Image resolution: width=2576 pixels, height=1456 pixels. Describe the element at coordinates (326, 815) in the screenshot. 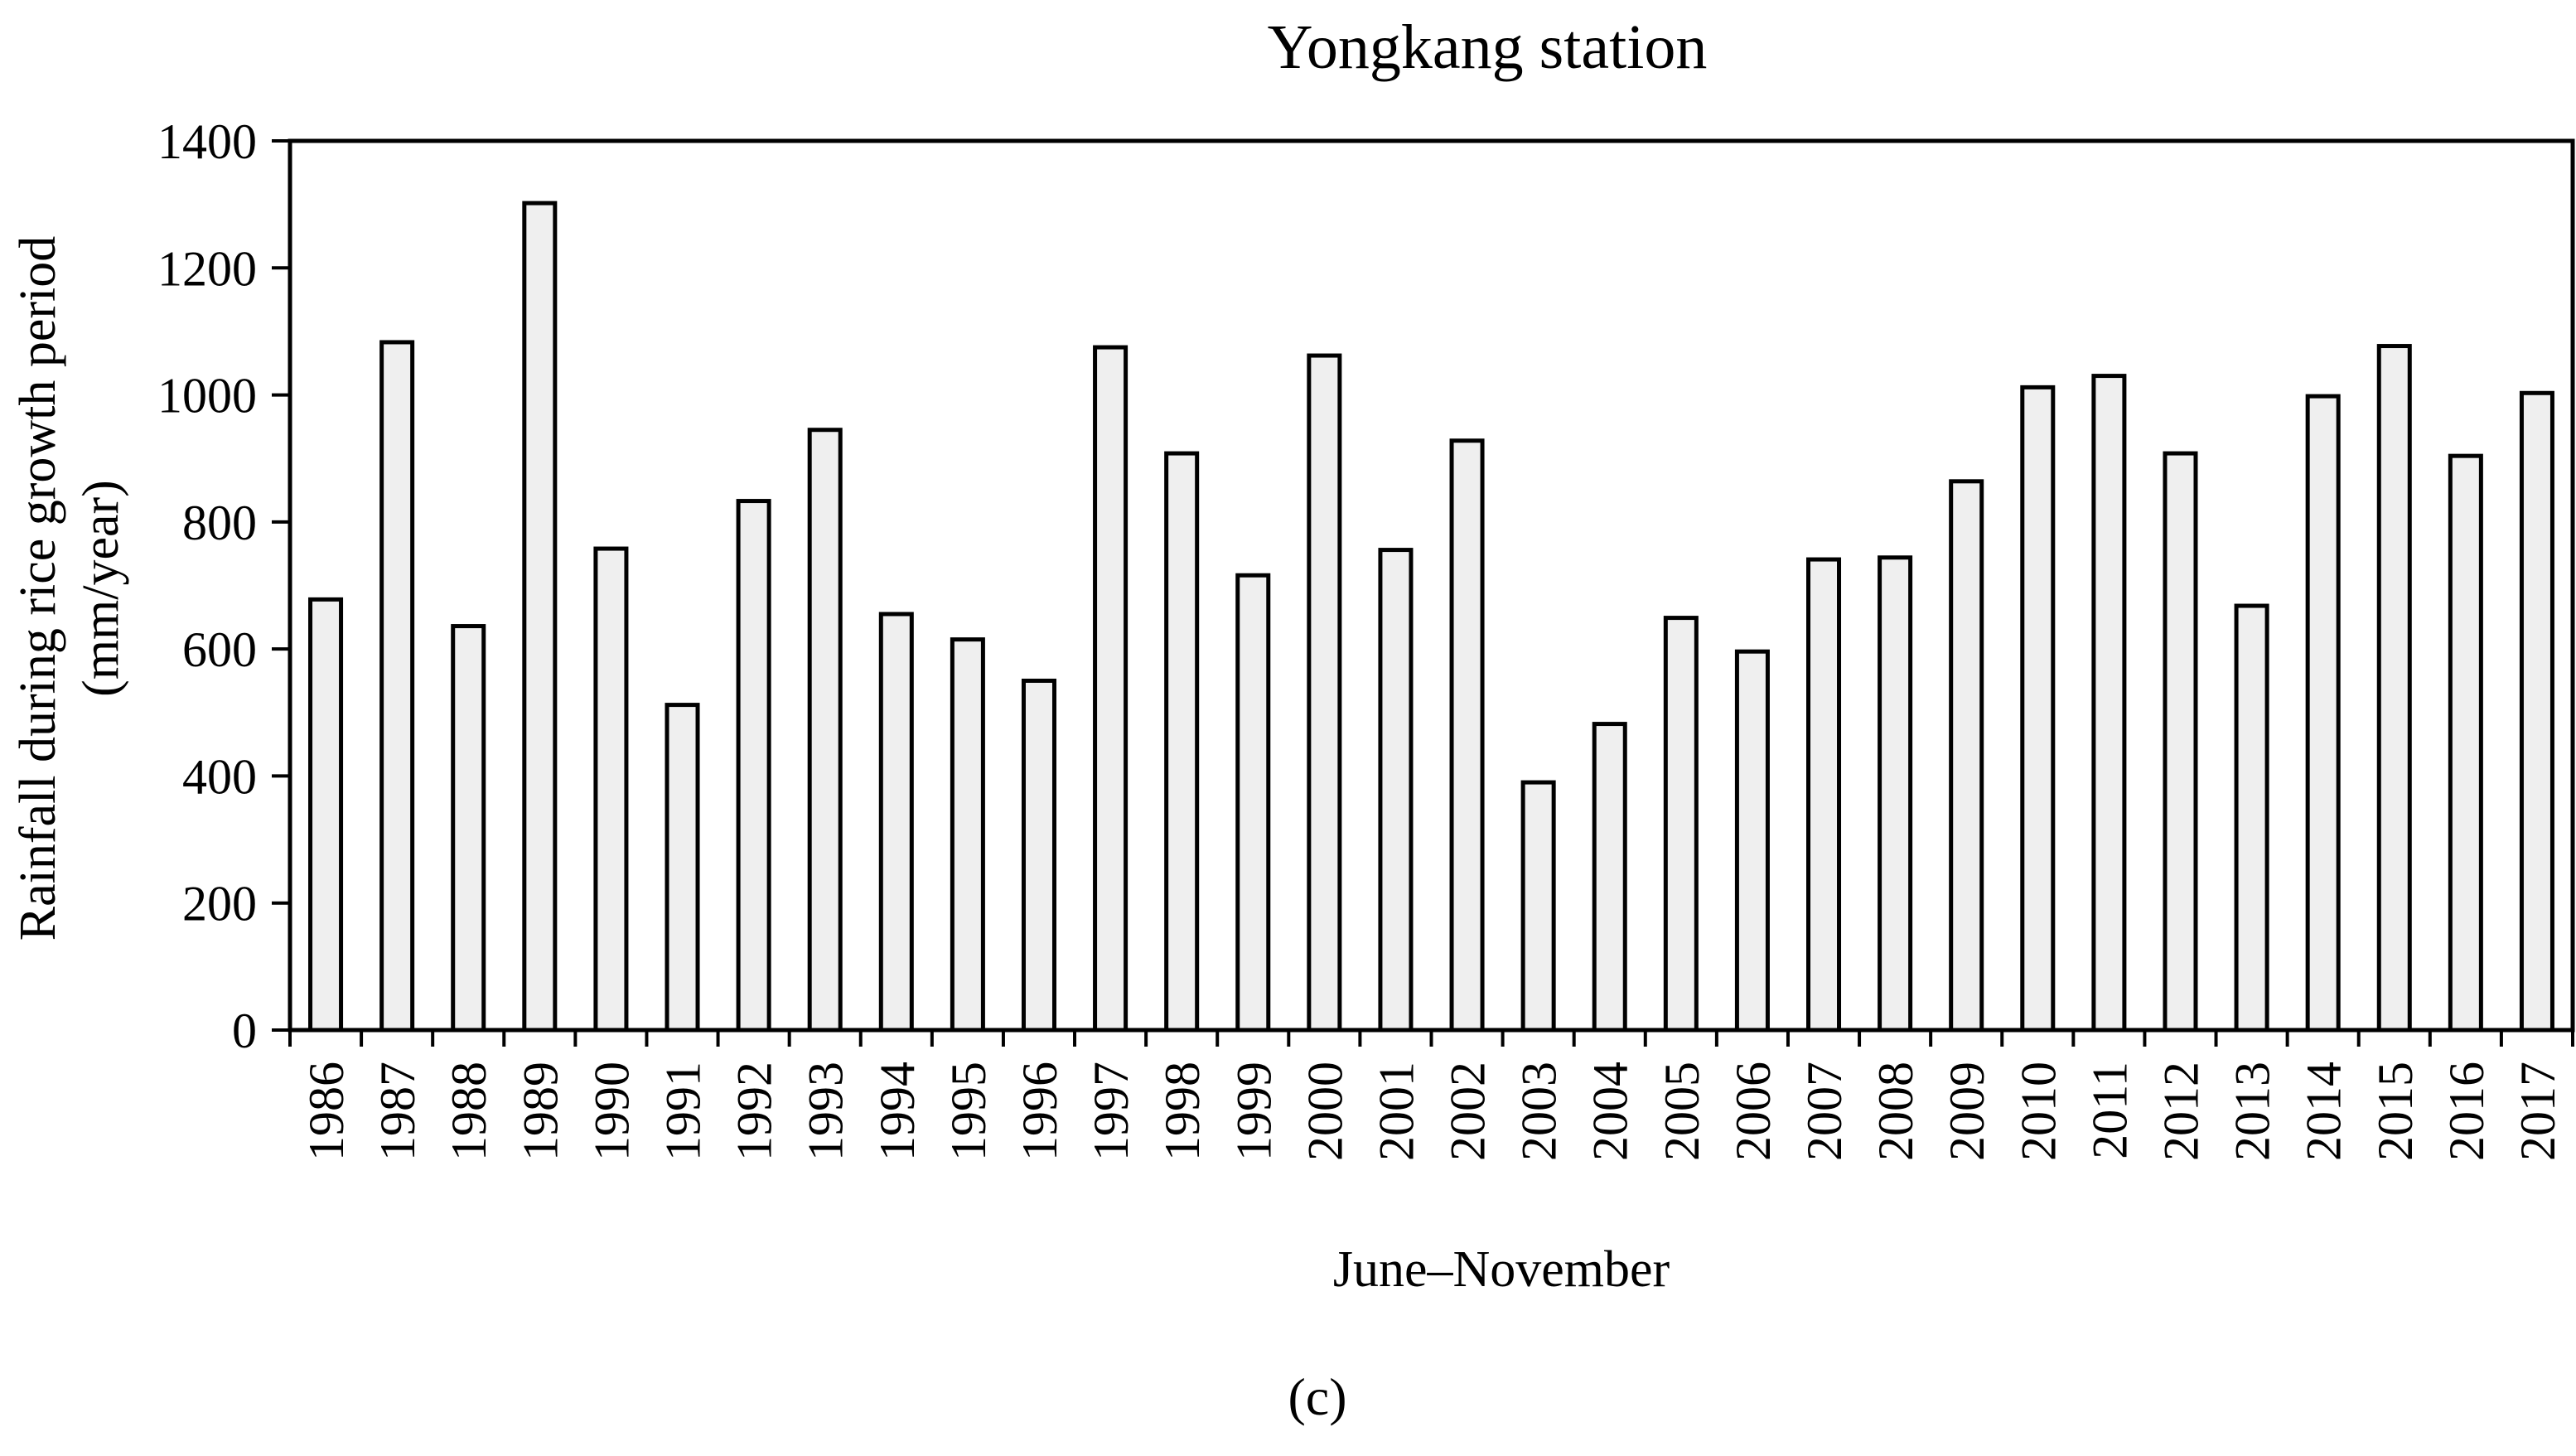

I see `bar-1986` at that location.